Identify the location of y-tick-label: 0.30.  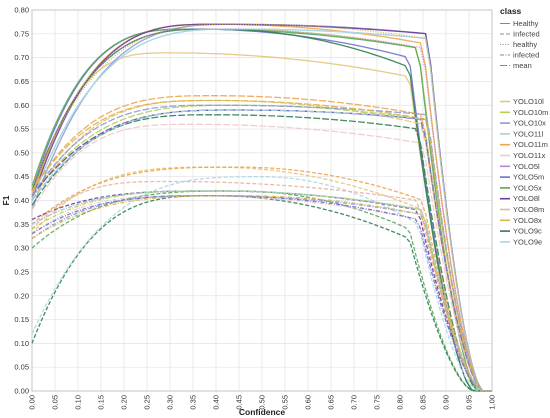
(21, 248).